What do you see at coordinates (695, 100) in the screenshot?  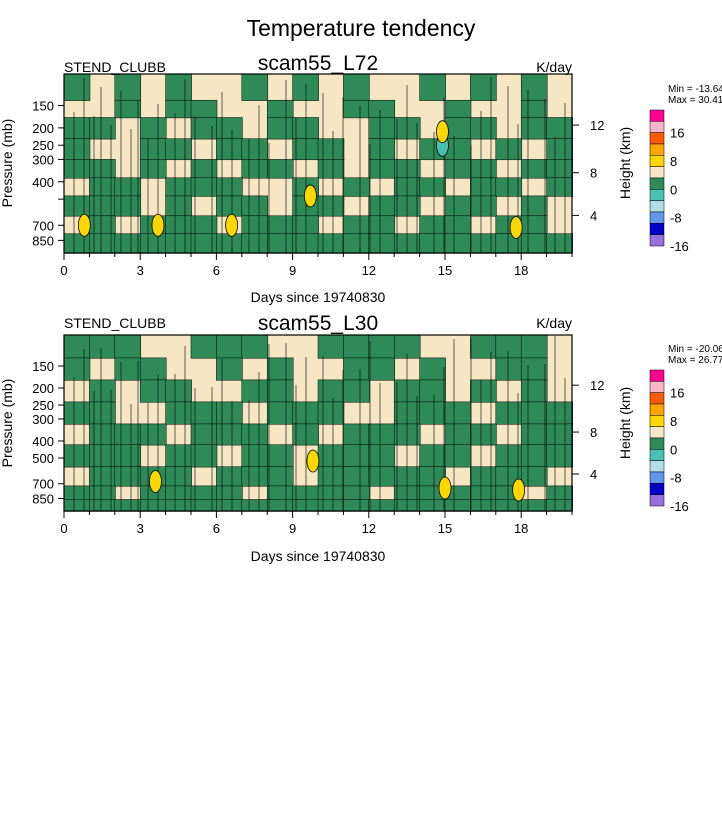 I see `max-label: Max = 30.41` at bounding box center [695, 100].